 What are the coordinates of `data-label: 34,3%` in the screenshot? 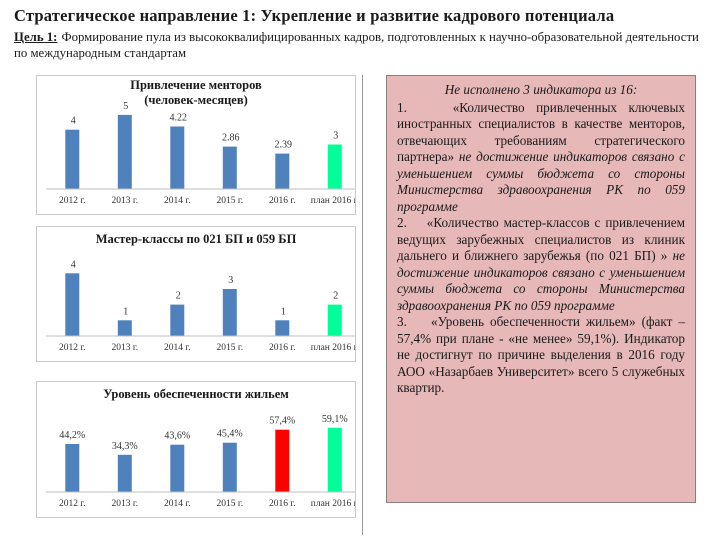 It's located at (125, 446).